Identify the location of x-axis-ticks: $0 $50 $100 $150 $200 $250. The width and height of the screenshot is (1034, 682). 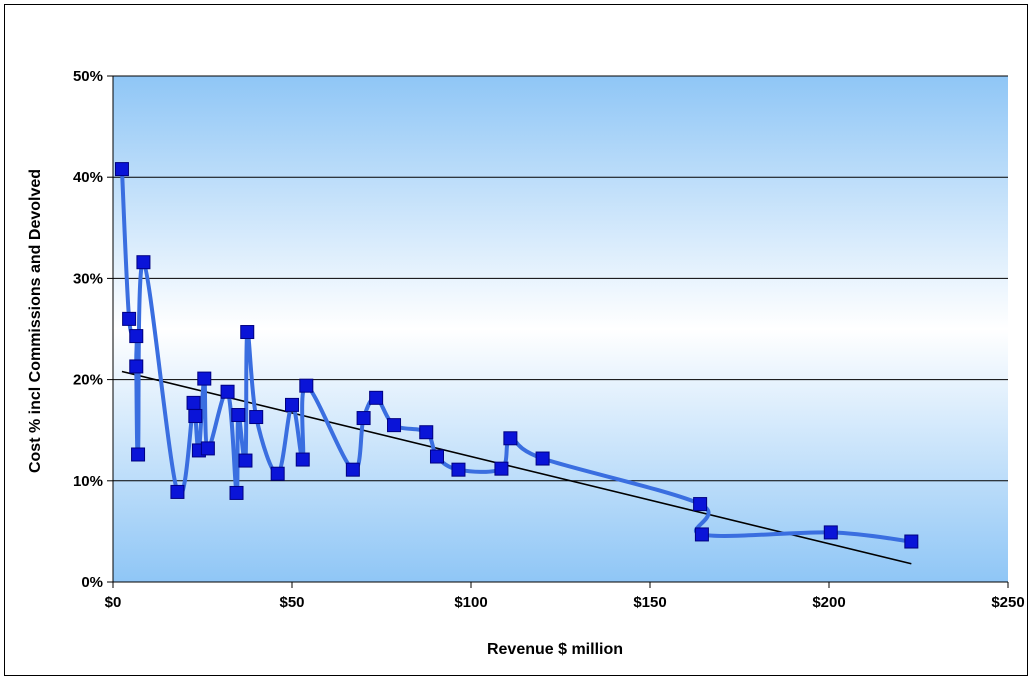
(565, 596).